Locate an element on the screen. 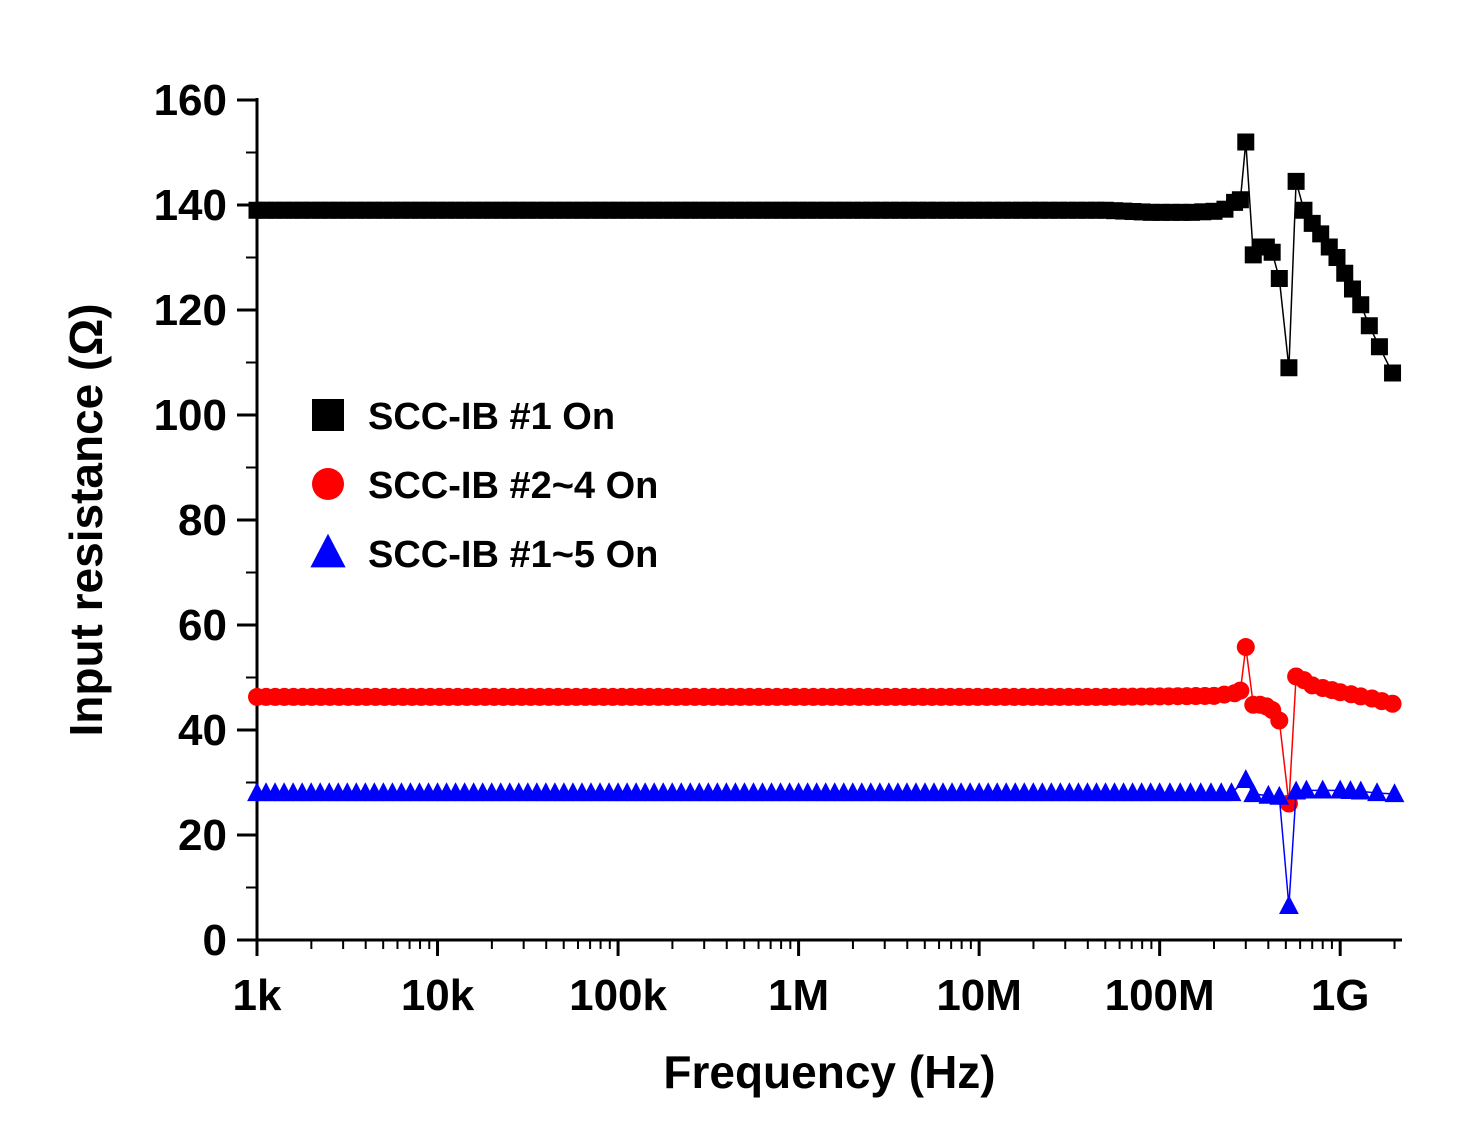 This screenshot has height=1125, width=1460. legend-label: SCC-IB #2~4 On is located at coordinates (513, 486).